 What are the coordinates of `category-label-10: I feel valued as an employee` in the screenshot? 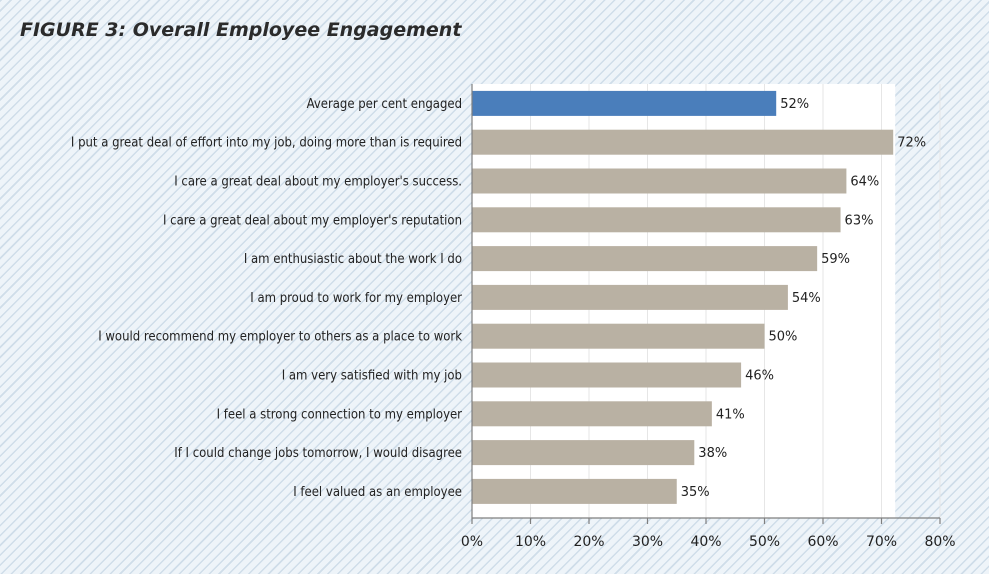 It's located at (377, 492).